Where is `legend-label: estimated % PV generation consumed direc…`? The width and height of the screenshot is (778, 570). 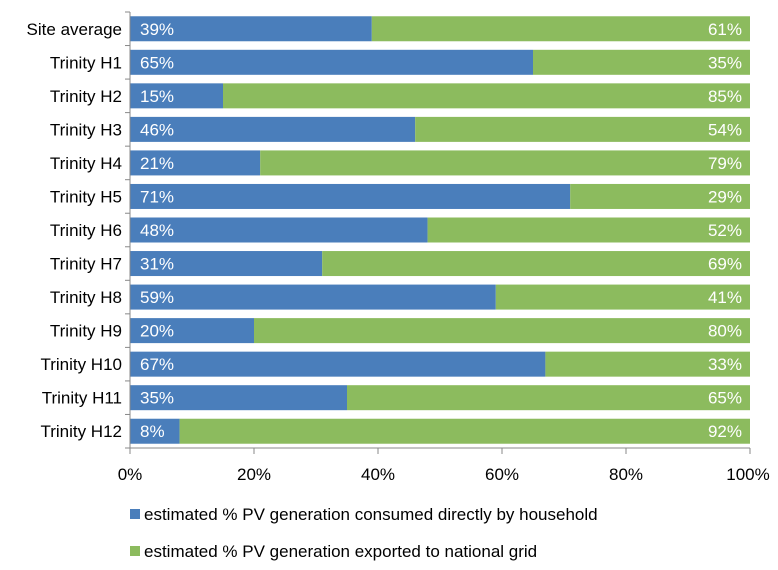
legend-label: estimated % PV generation consumed direc… is located at coordinates (371, 514).